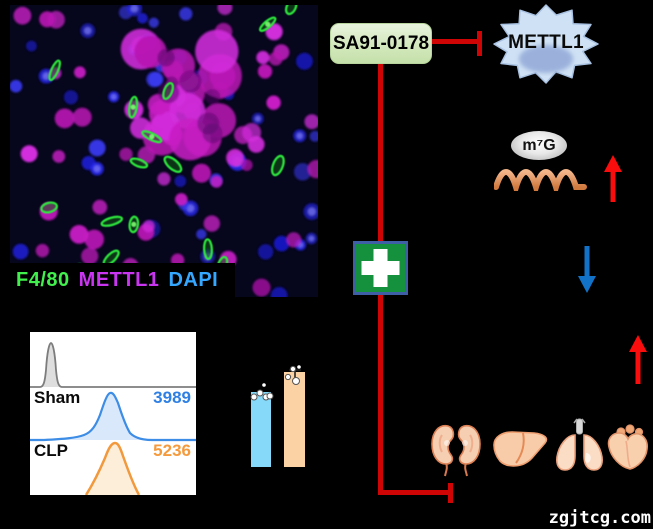 Image resolution: width=653 pixels, height=529 pixels. What do you see at coordinates (627, 447) in the screenshot?
I see `heart-icon` at bounding box center [627, 447].